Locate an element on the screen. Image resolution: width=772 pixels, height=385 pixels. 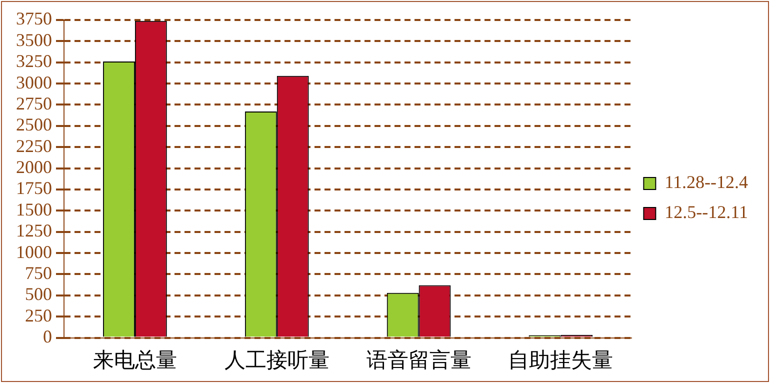
y-tick-label: 1500 is located at coordinates (34, 209).